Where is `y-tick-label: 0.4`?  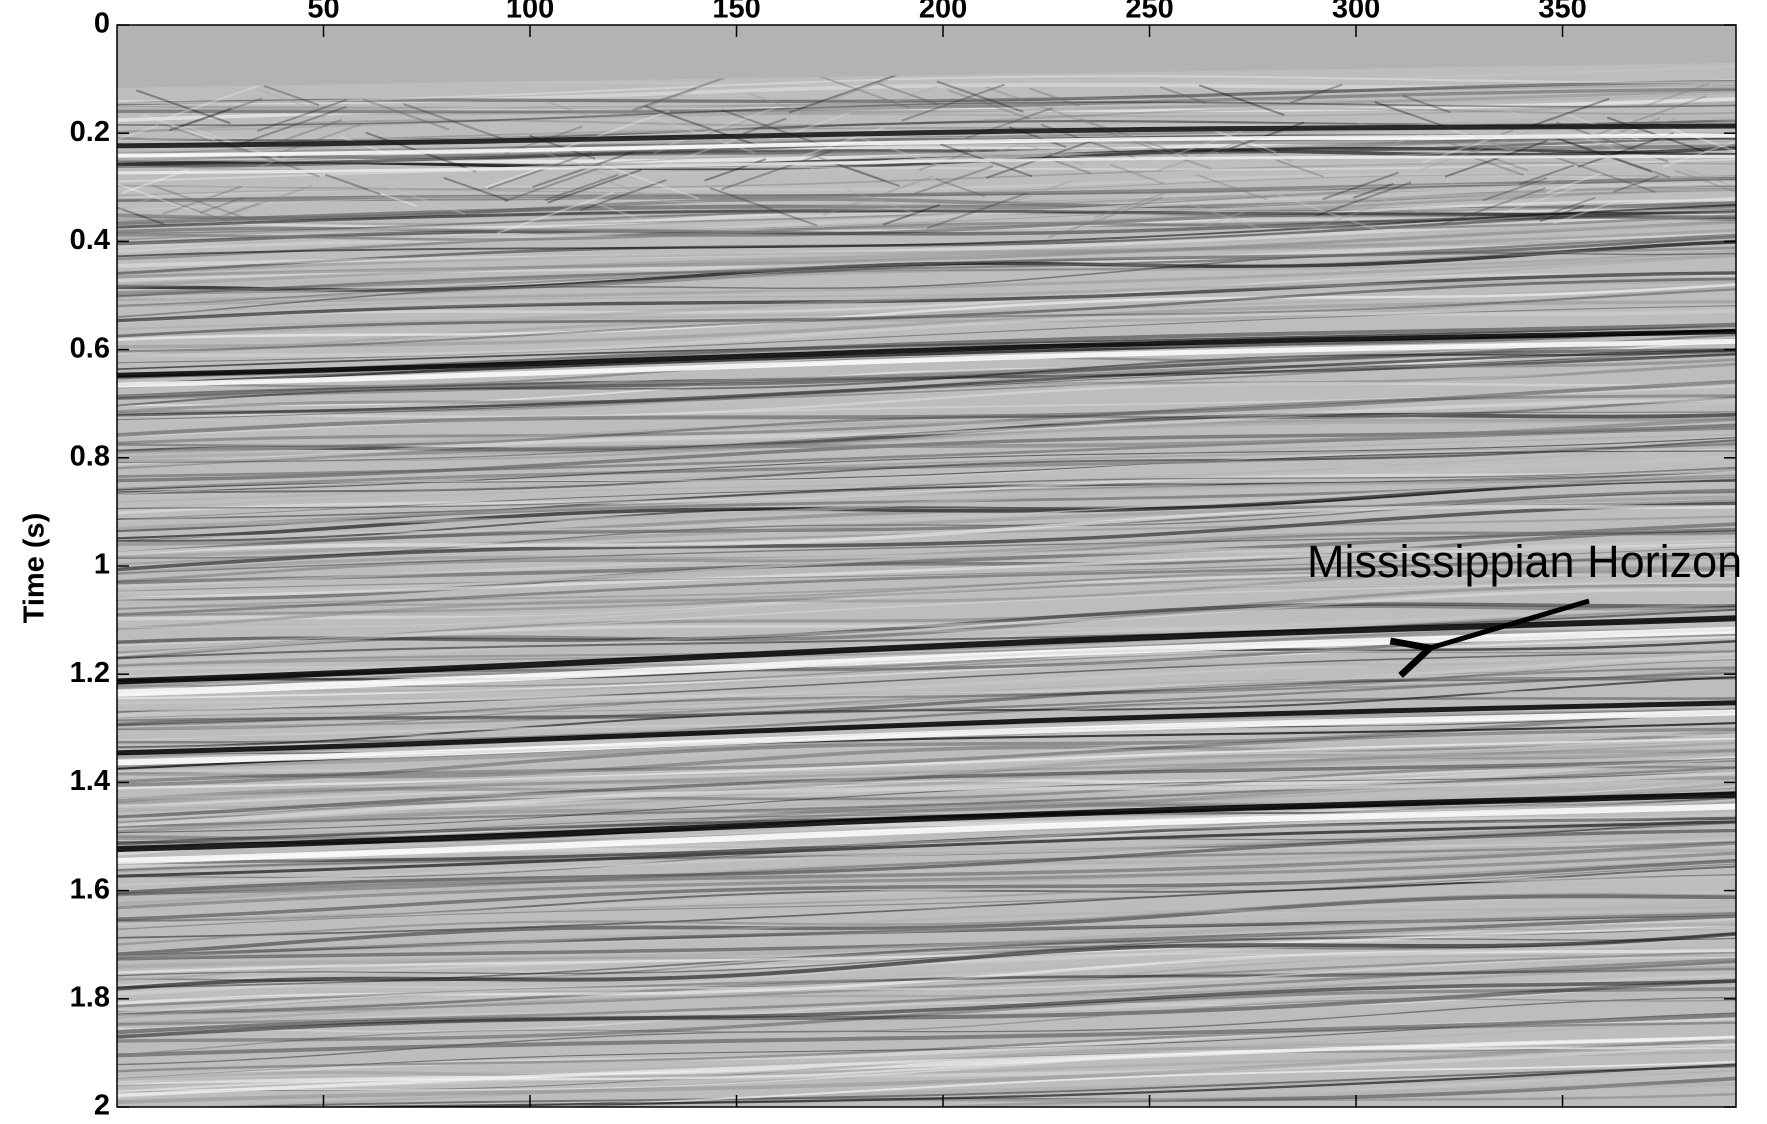
y-tick-label: 0.4 is located at coordinates (90, 240).